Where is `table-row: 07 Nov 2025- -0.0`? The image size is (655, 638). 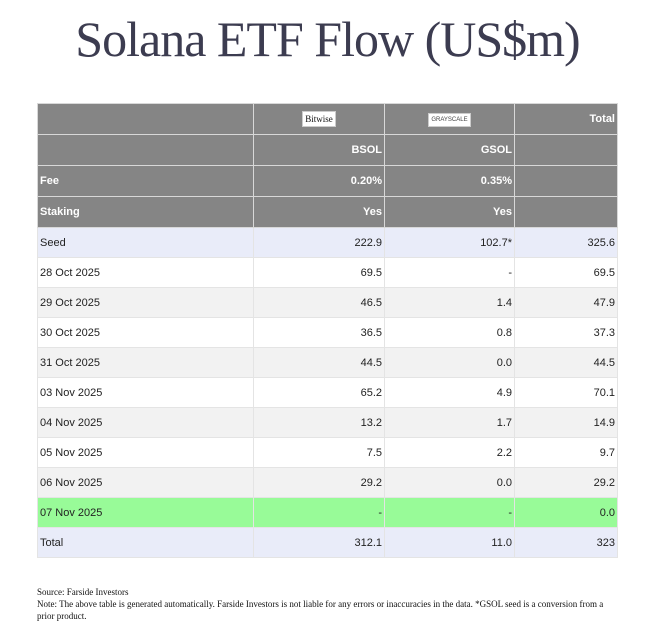
table-row: 07 Nov 2025- -0.0 is located at coordinates (327, 512).